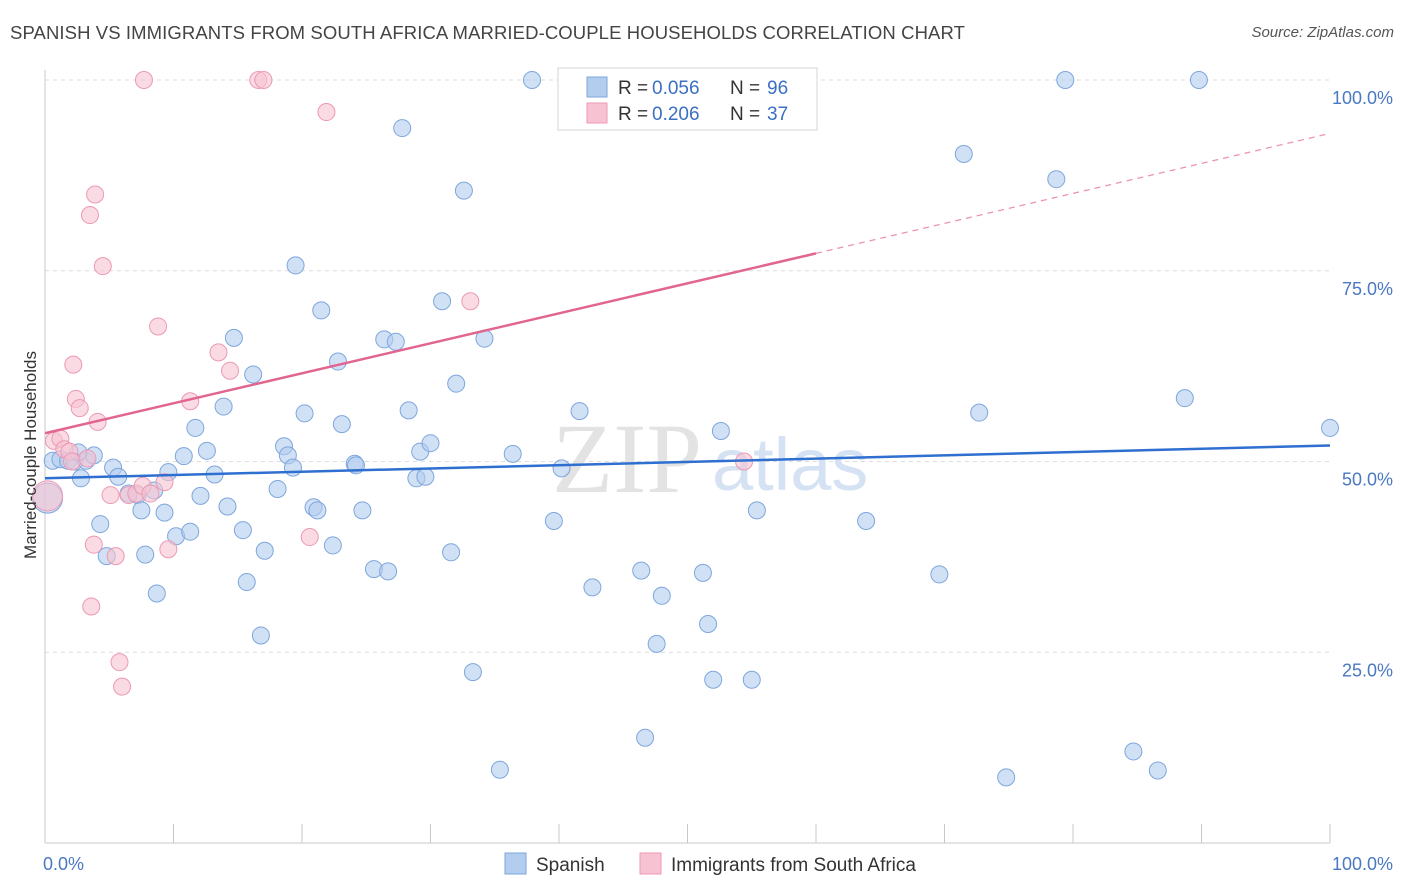 This screenshot has width=1406, height=892. What do you see at coordinates (597, 113) in the screenshot?
I see `legend-swatch-south-africa` at bounding box center [597, 113].